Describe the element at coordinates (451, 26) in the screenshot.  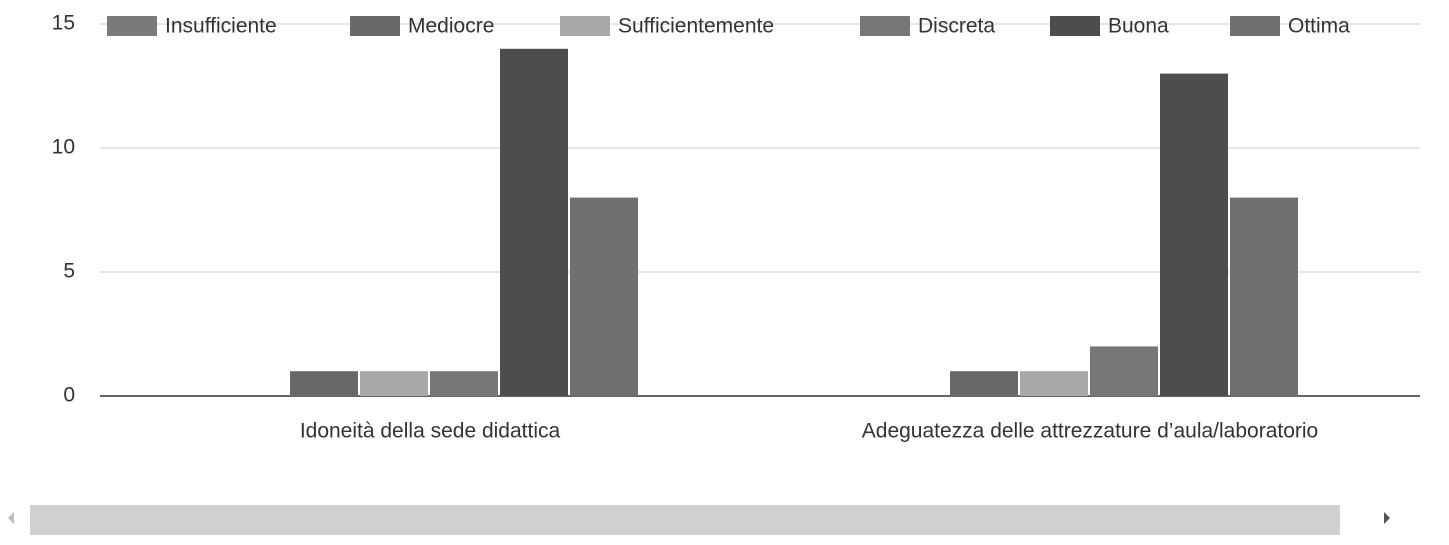
I see `legend-label: Mediocre` at that location.